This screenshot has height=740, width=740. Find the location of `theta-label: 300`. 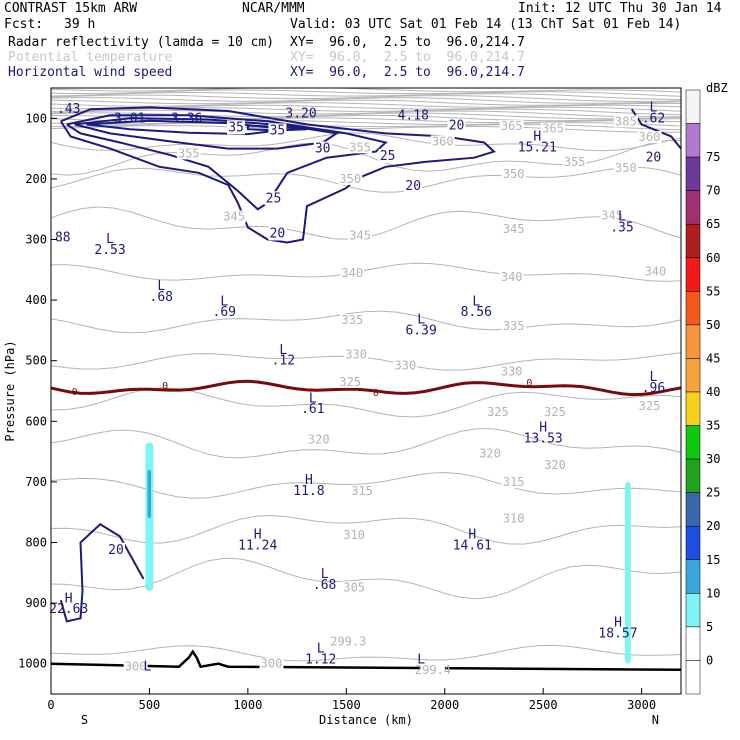

theta-label: 300 is located at coordinates (136, 667).